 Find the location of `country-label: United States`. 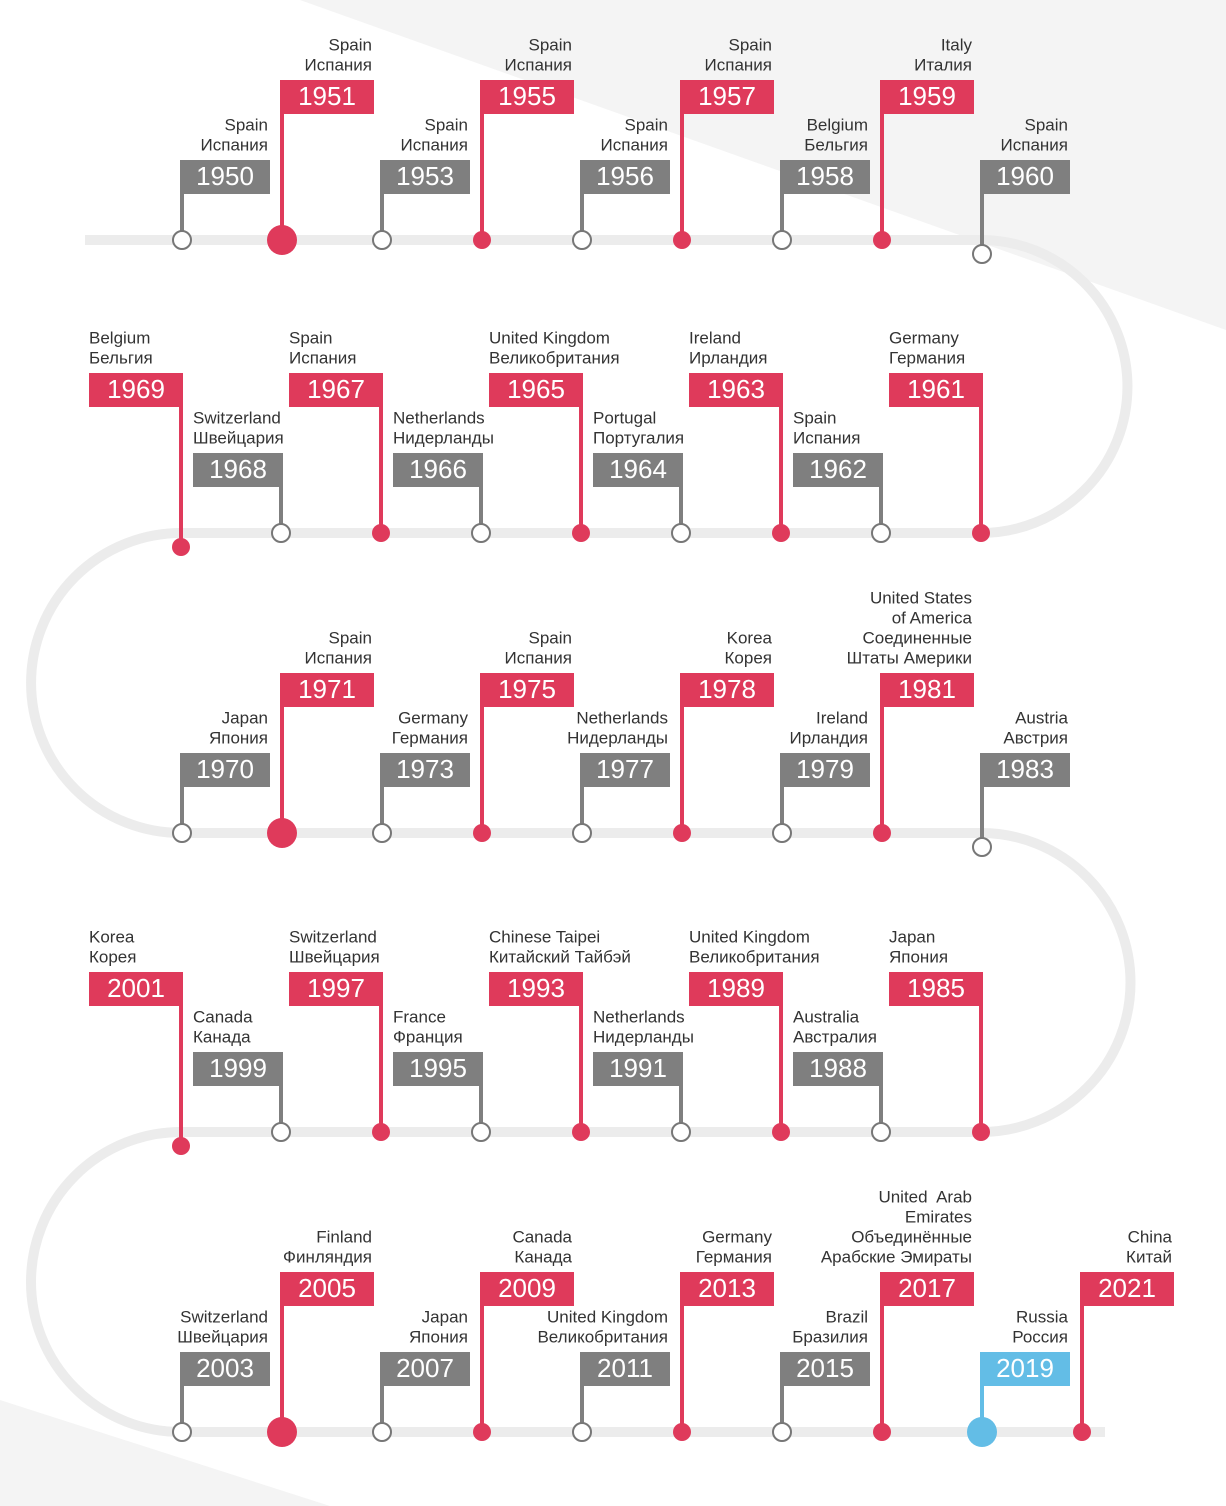

country-label: United States is located at coordinates (921, 597).